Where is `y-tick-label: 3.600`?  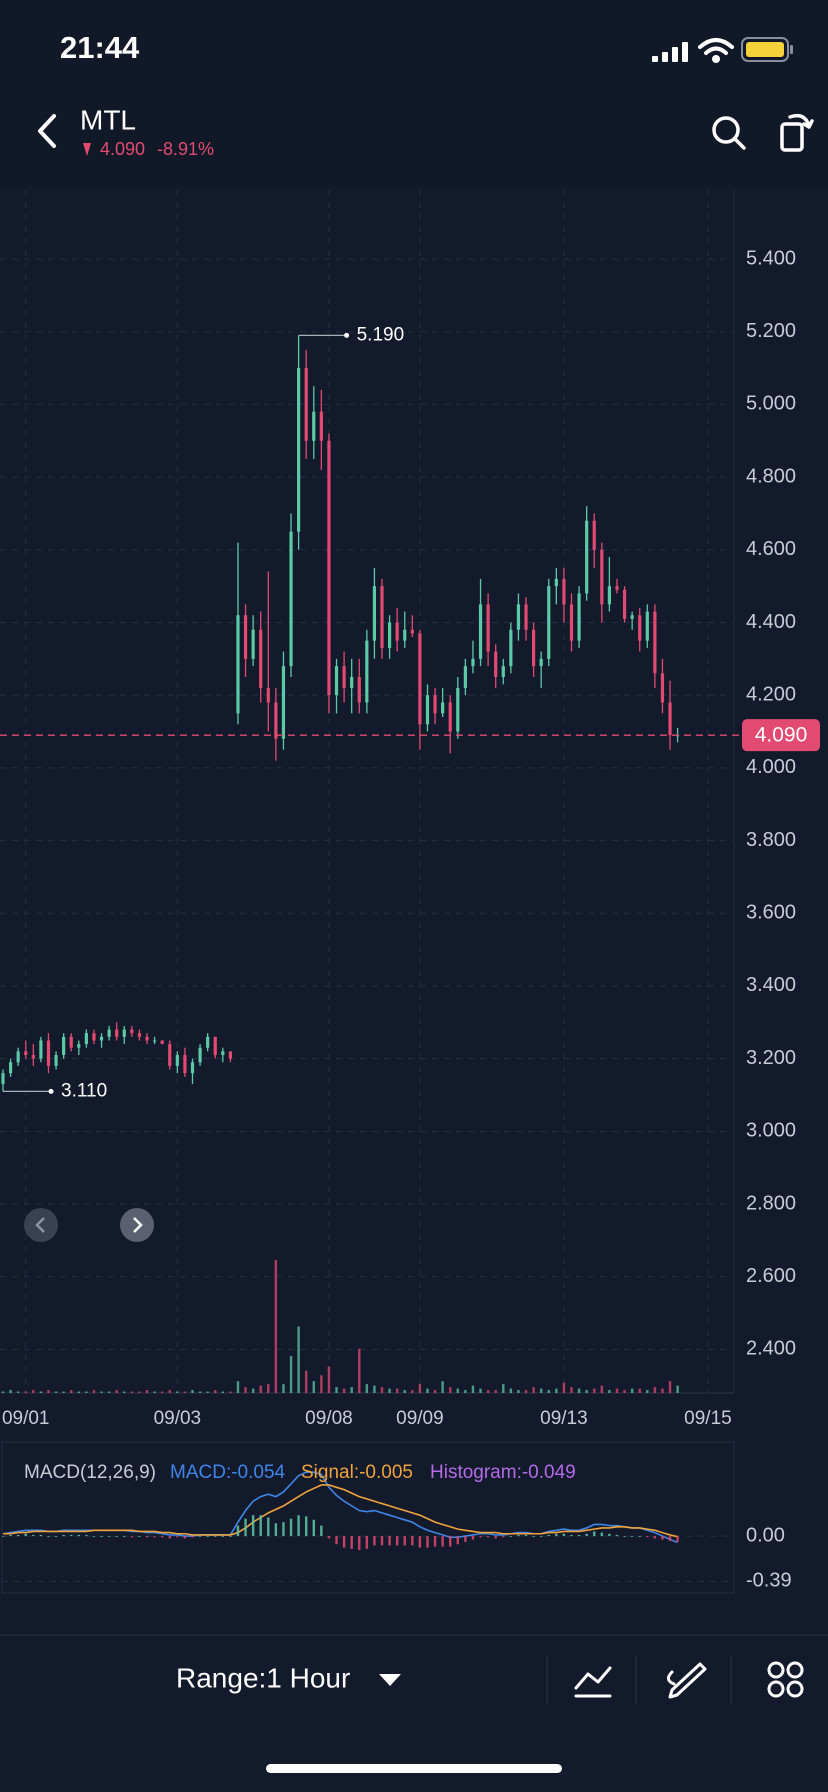 y-tick-label: 3.600 is located at coordinates (771, 913).